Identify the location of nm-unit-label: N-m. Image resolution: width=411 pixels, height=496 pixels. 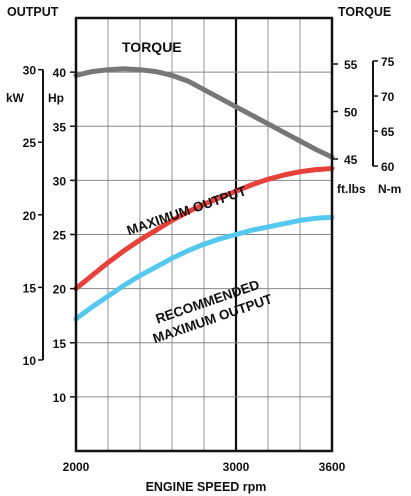
(389, 189).